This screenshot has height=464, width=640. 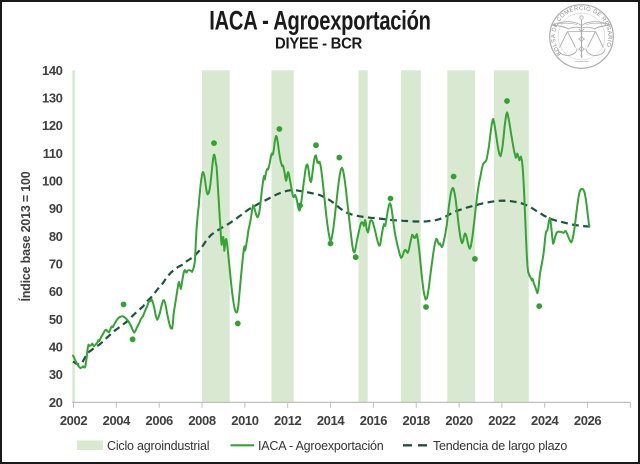 I want to click on svg-text: 90, so click(x=56, y=208).